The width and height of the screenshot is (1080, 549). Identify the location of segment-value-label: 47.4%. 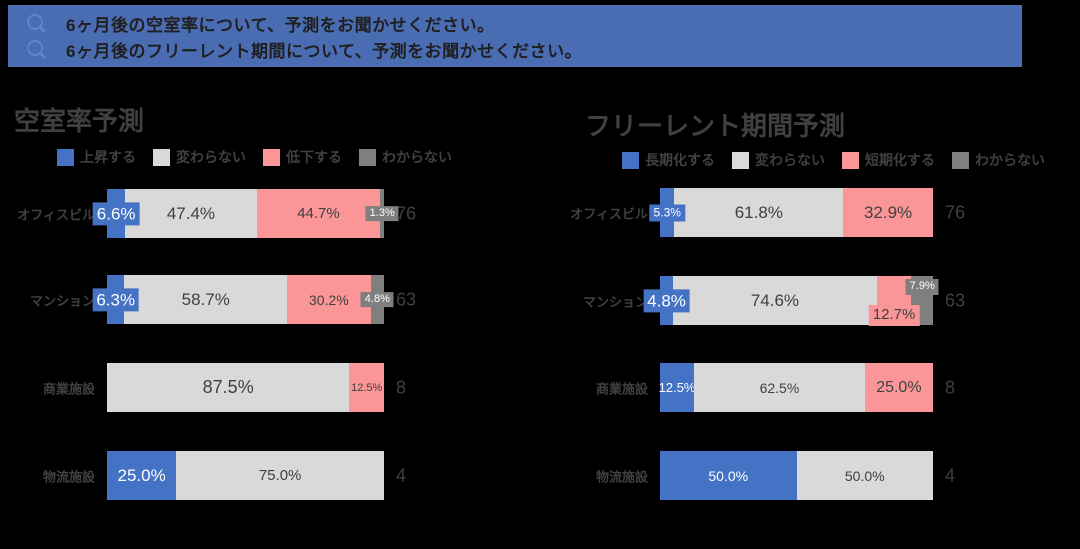
(191, 213).